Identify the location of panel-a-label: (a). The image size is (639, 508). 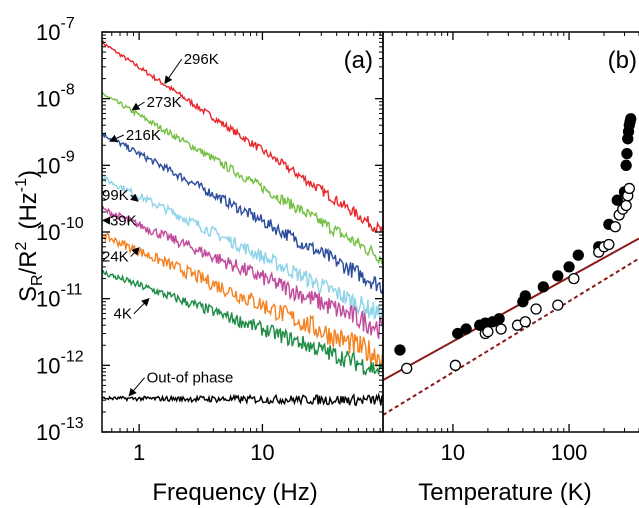
(358, 60).